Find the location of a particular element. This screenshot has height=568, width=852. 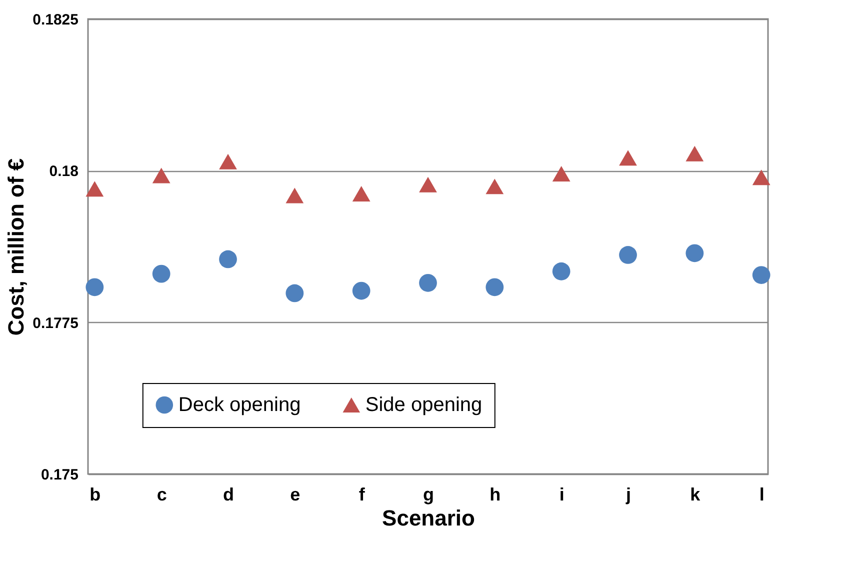

x-tick-label: g is located at coordinates (428, 494).